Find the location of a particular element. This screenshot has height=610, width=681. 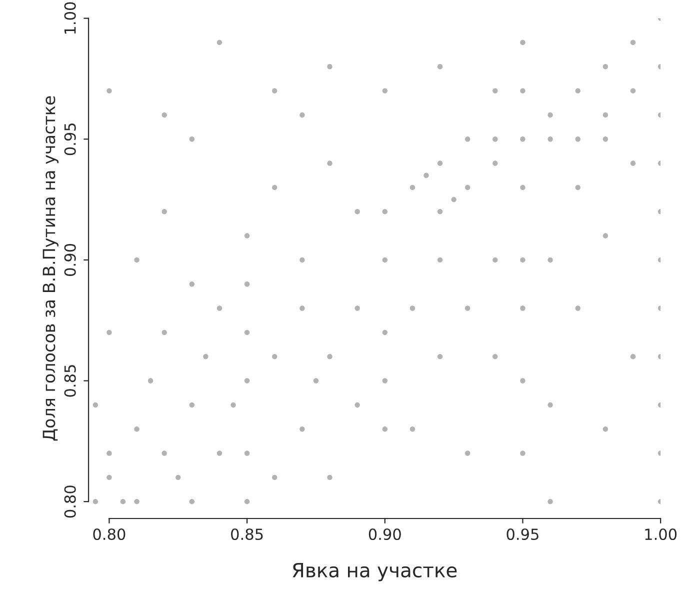

y-tick-label: 0.90 is located at coordinates (70, 260).